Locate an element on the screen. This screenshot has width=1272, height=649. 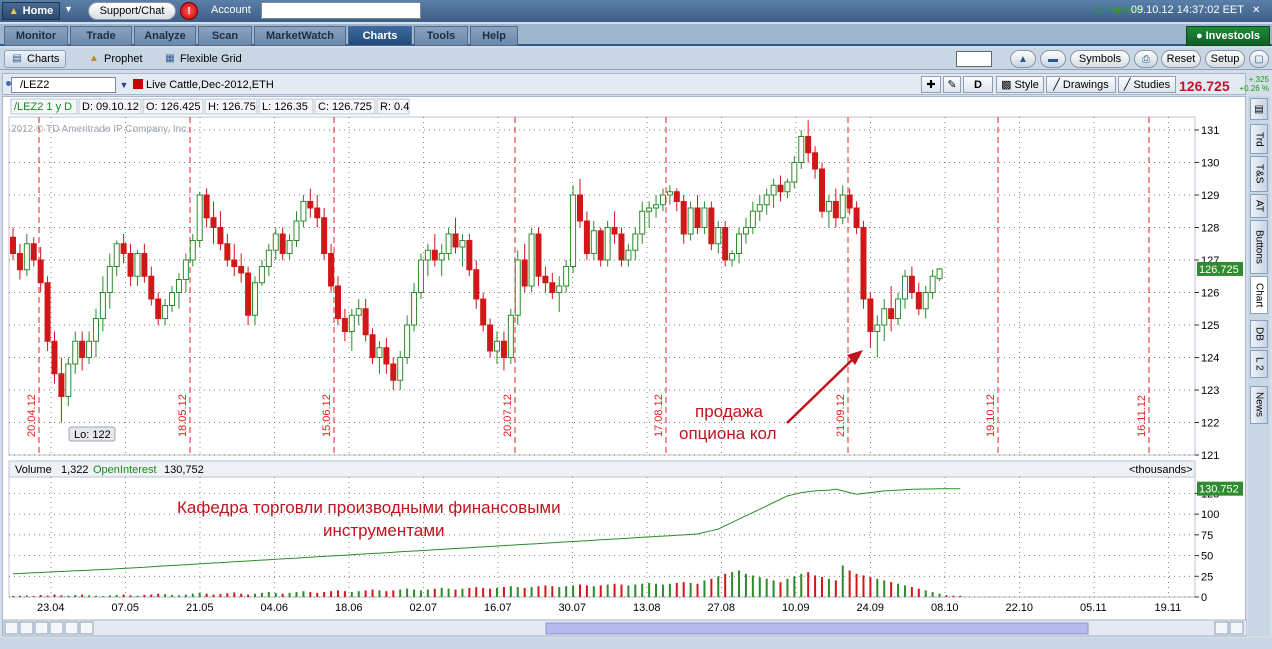
open-interest-line is located at coordinates (486, 531).